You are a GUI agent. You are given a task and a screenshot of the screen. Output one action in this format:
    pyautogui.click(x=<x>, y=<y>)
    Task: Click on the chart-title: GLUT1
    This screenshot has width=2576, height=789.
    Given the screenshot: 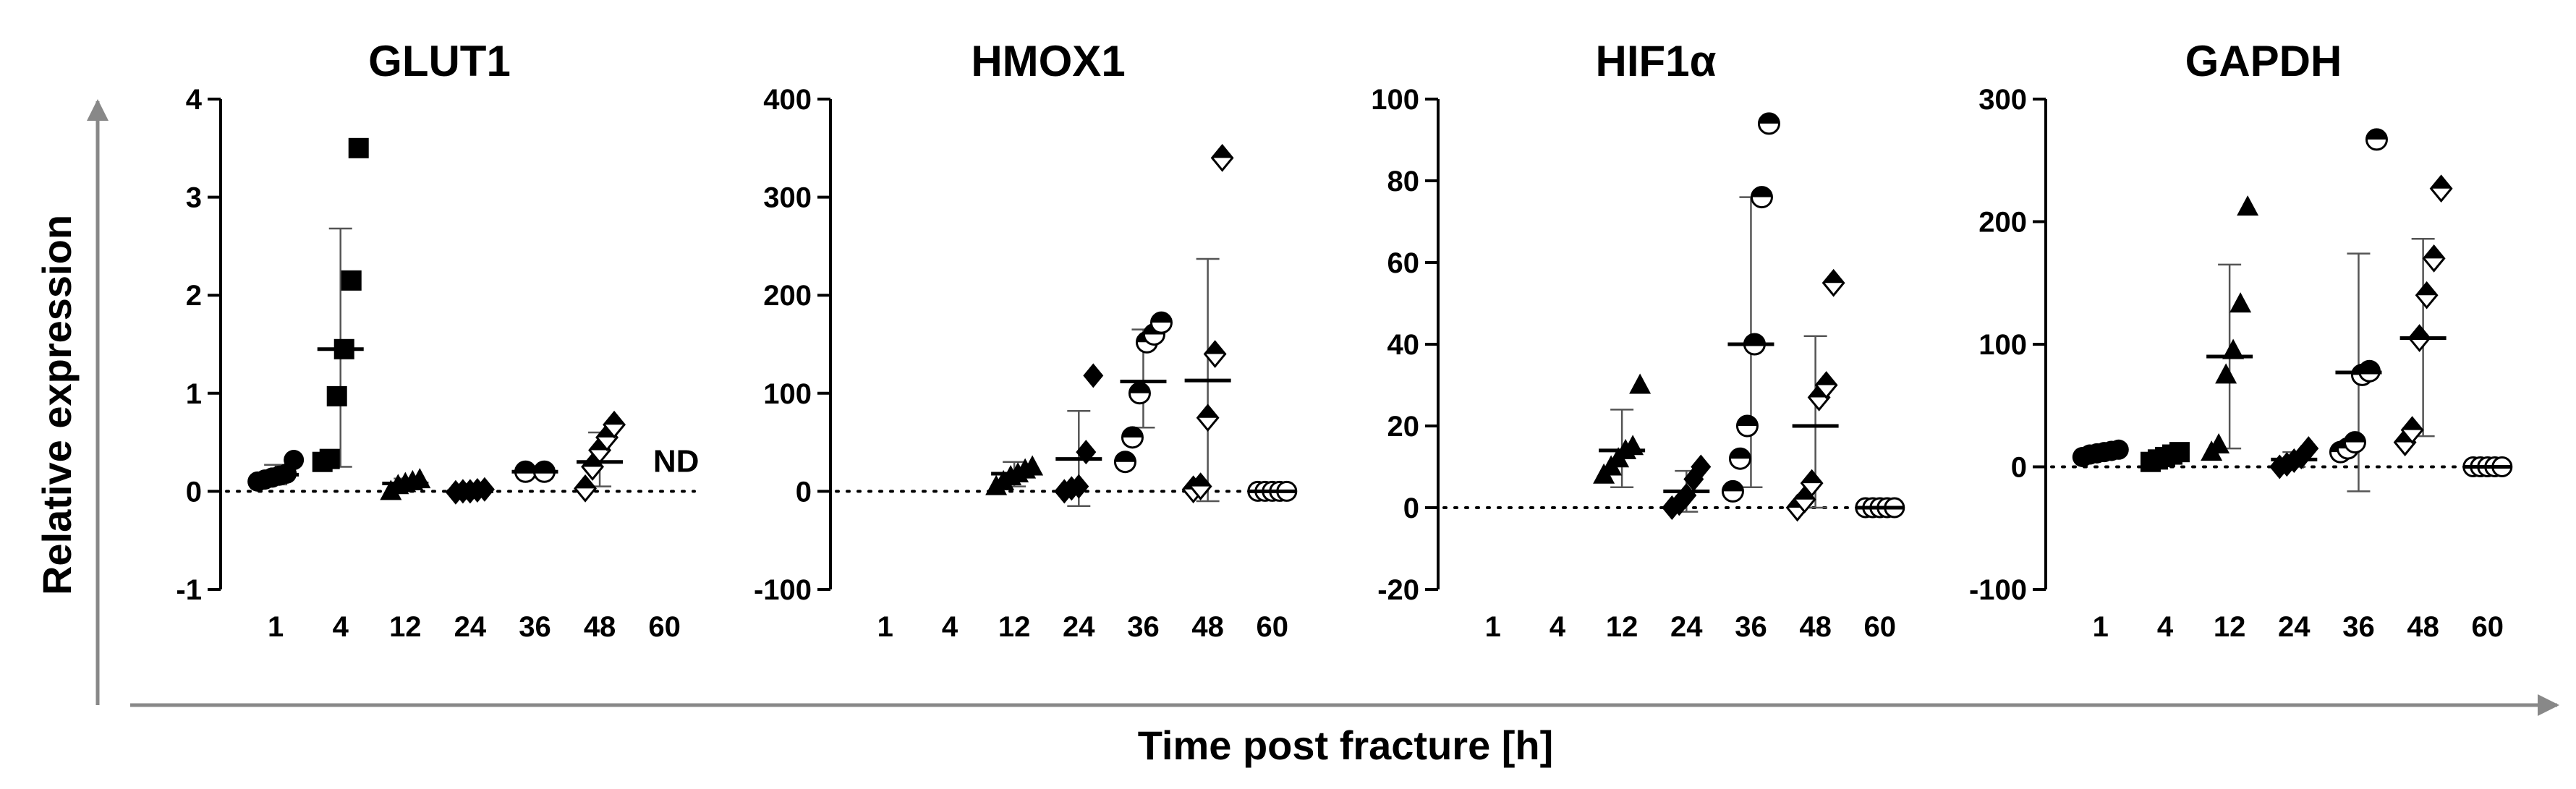 What is the action you would take?
    pyautogui.click(x=439, y=61)
    